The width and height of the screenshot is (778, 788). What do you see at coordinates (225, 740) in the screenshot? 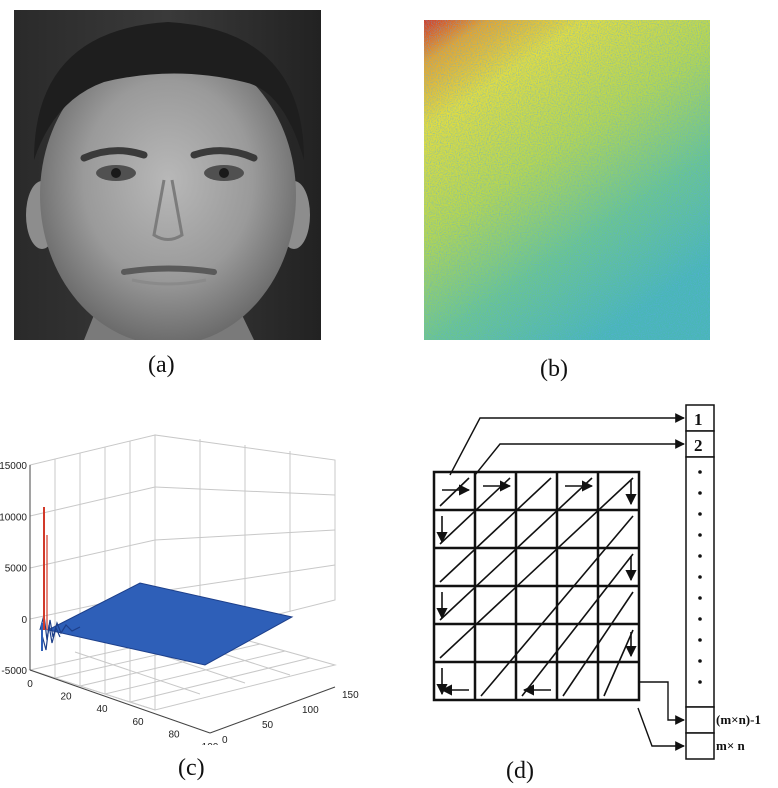
I see `y-tick-label: 0` at bounding box center [225, 740].